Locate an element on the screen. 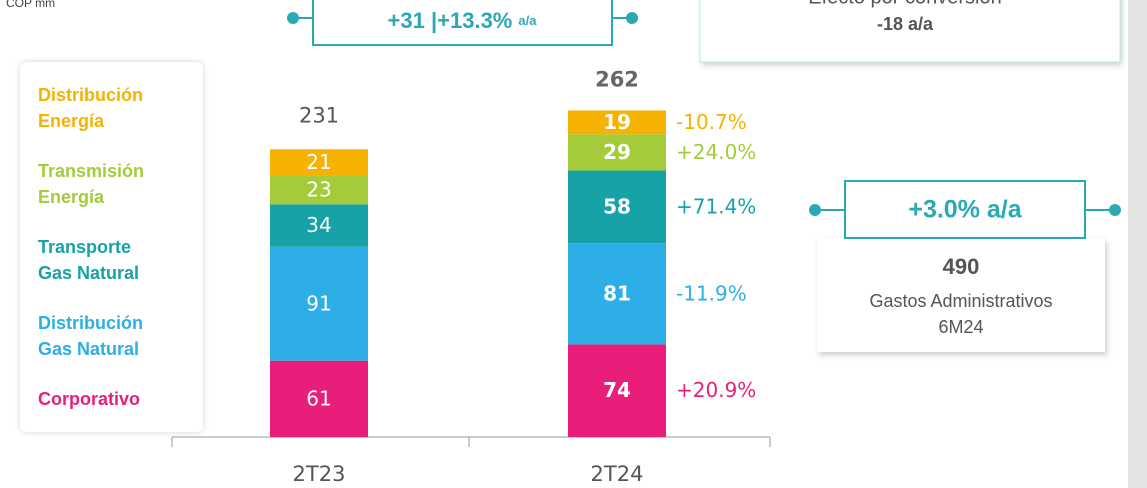  fx-box-border is located at coordinates (910, 31).